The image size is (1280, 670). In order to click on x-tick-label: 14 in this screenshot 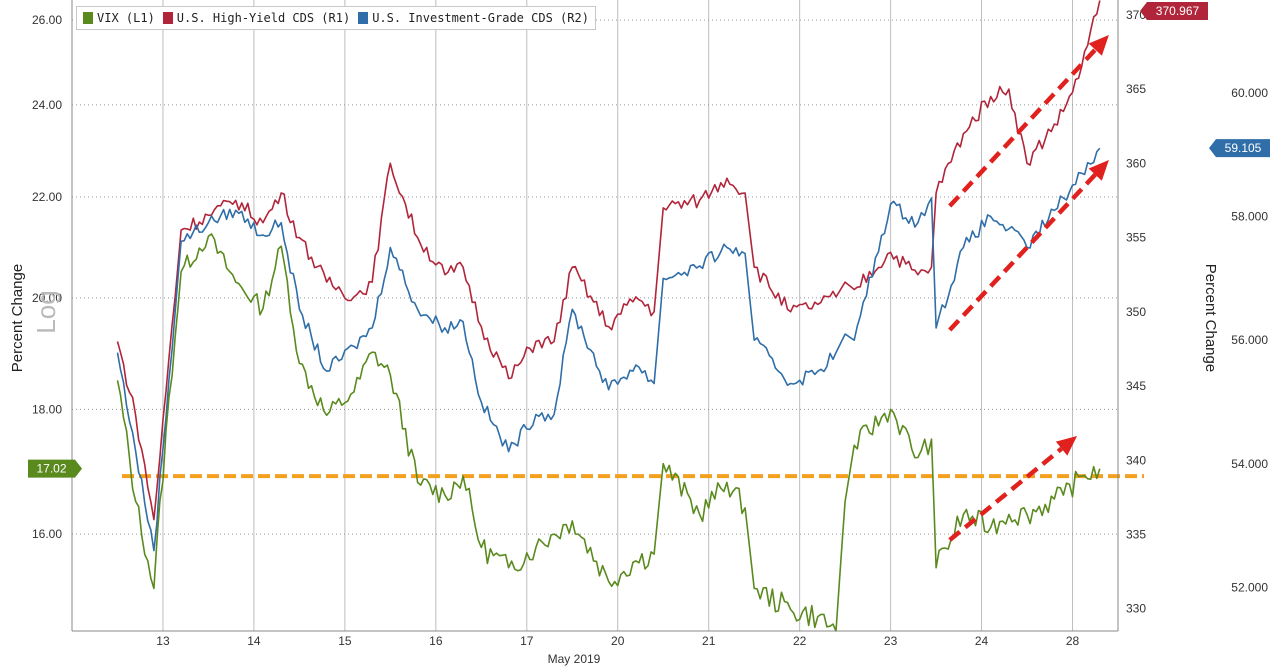, I will do `click(254, 641)`.